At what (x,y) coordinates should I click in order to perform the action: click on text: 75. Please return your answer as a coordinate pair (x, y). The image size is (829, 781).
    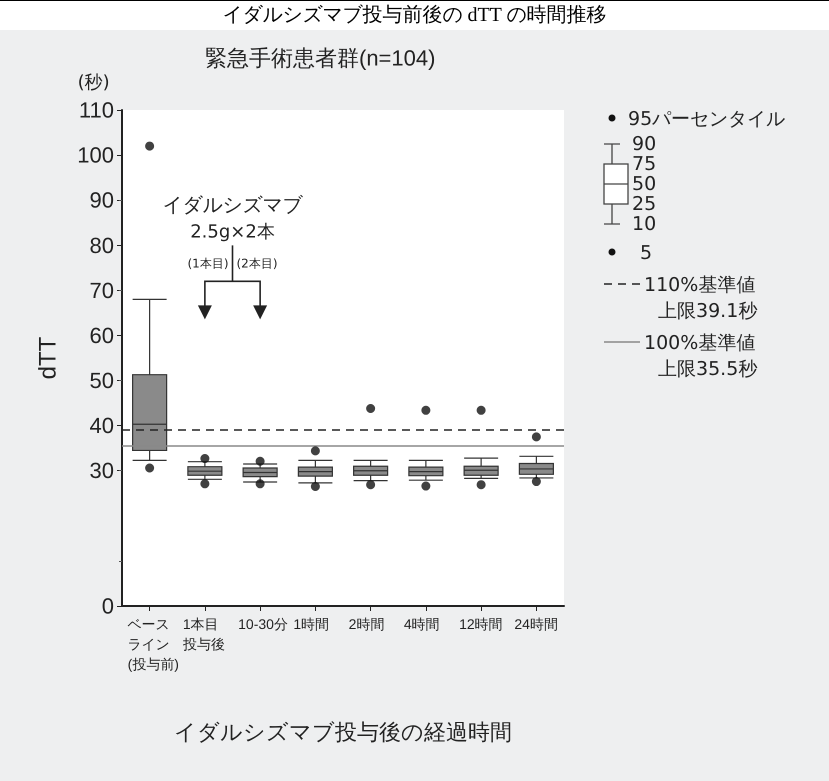
    Looking at the image, I should click on (644, 164).